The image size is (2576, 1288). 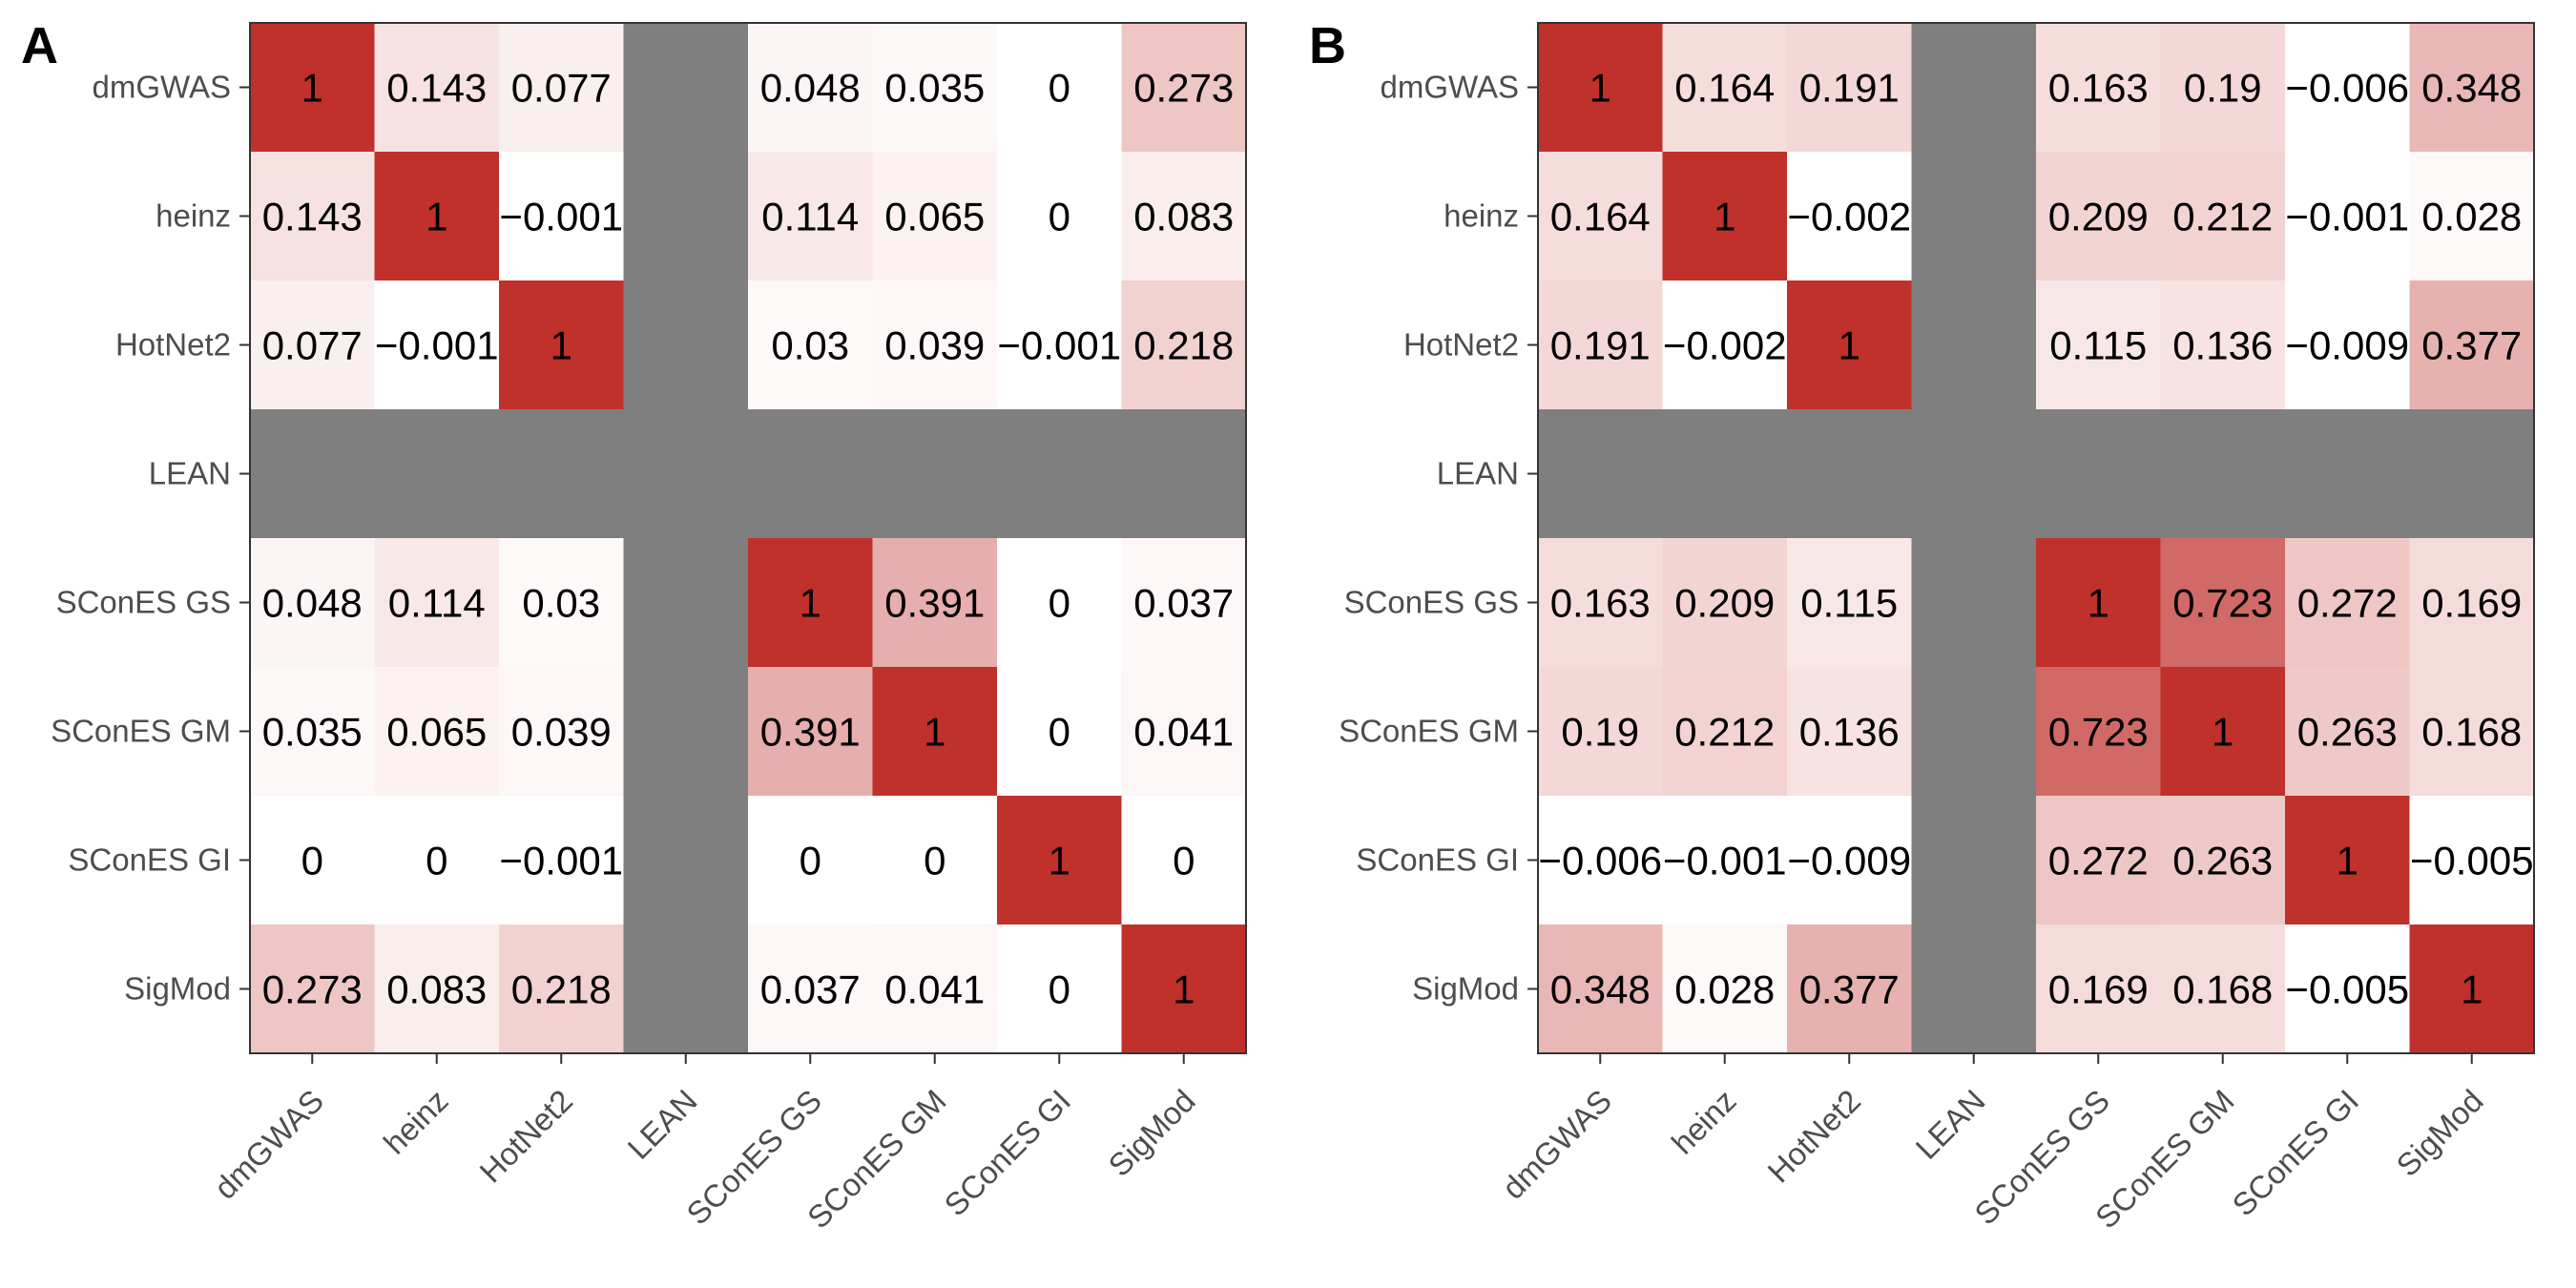 I want to click on cell-value-label: 0.035, so click(x=312, y=732).